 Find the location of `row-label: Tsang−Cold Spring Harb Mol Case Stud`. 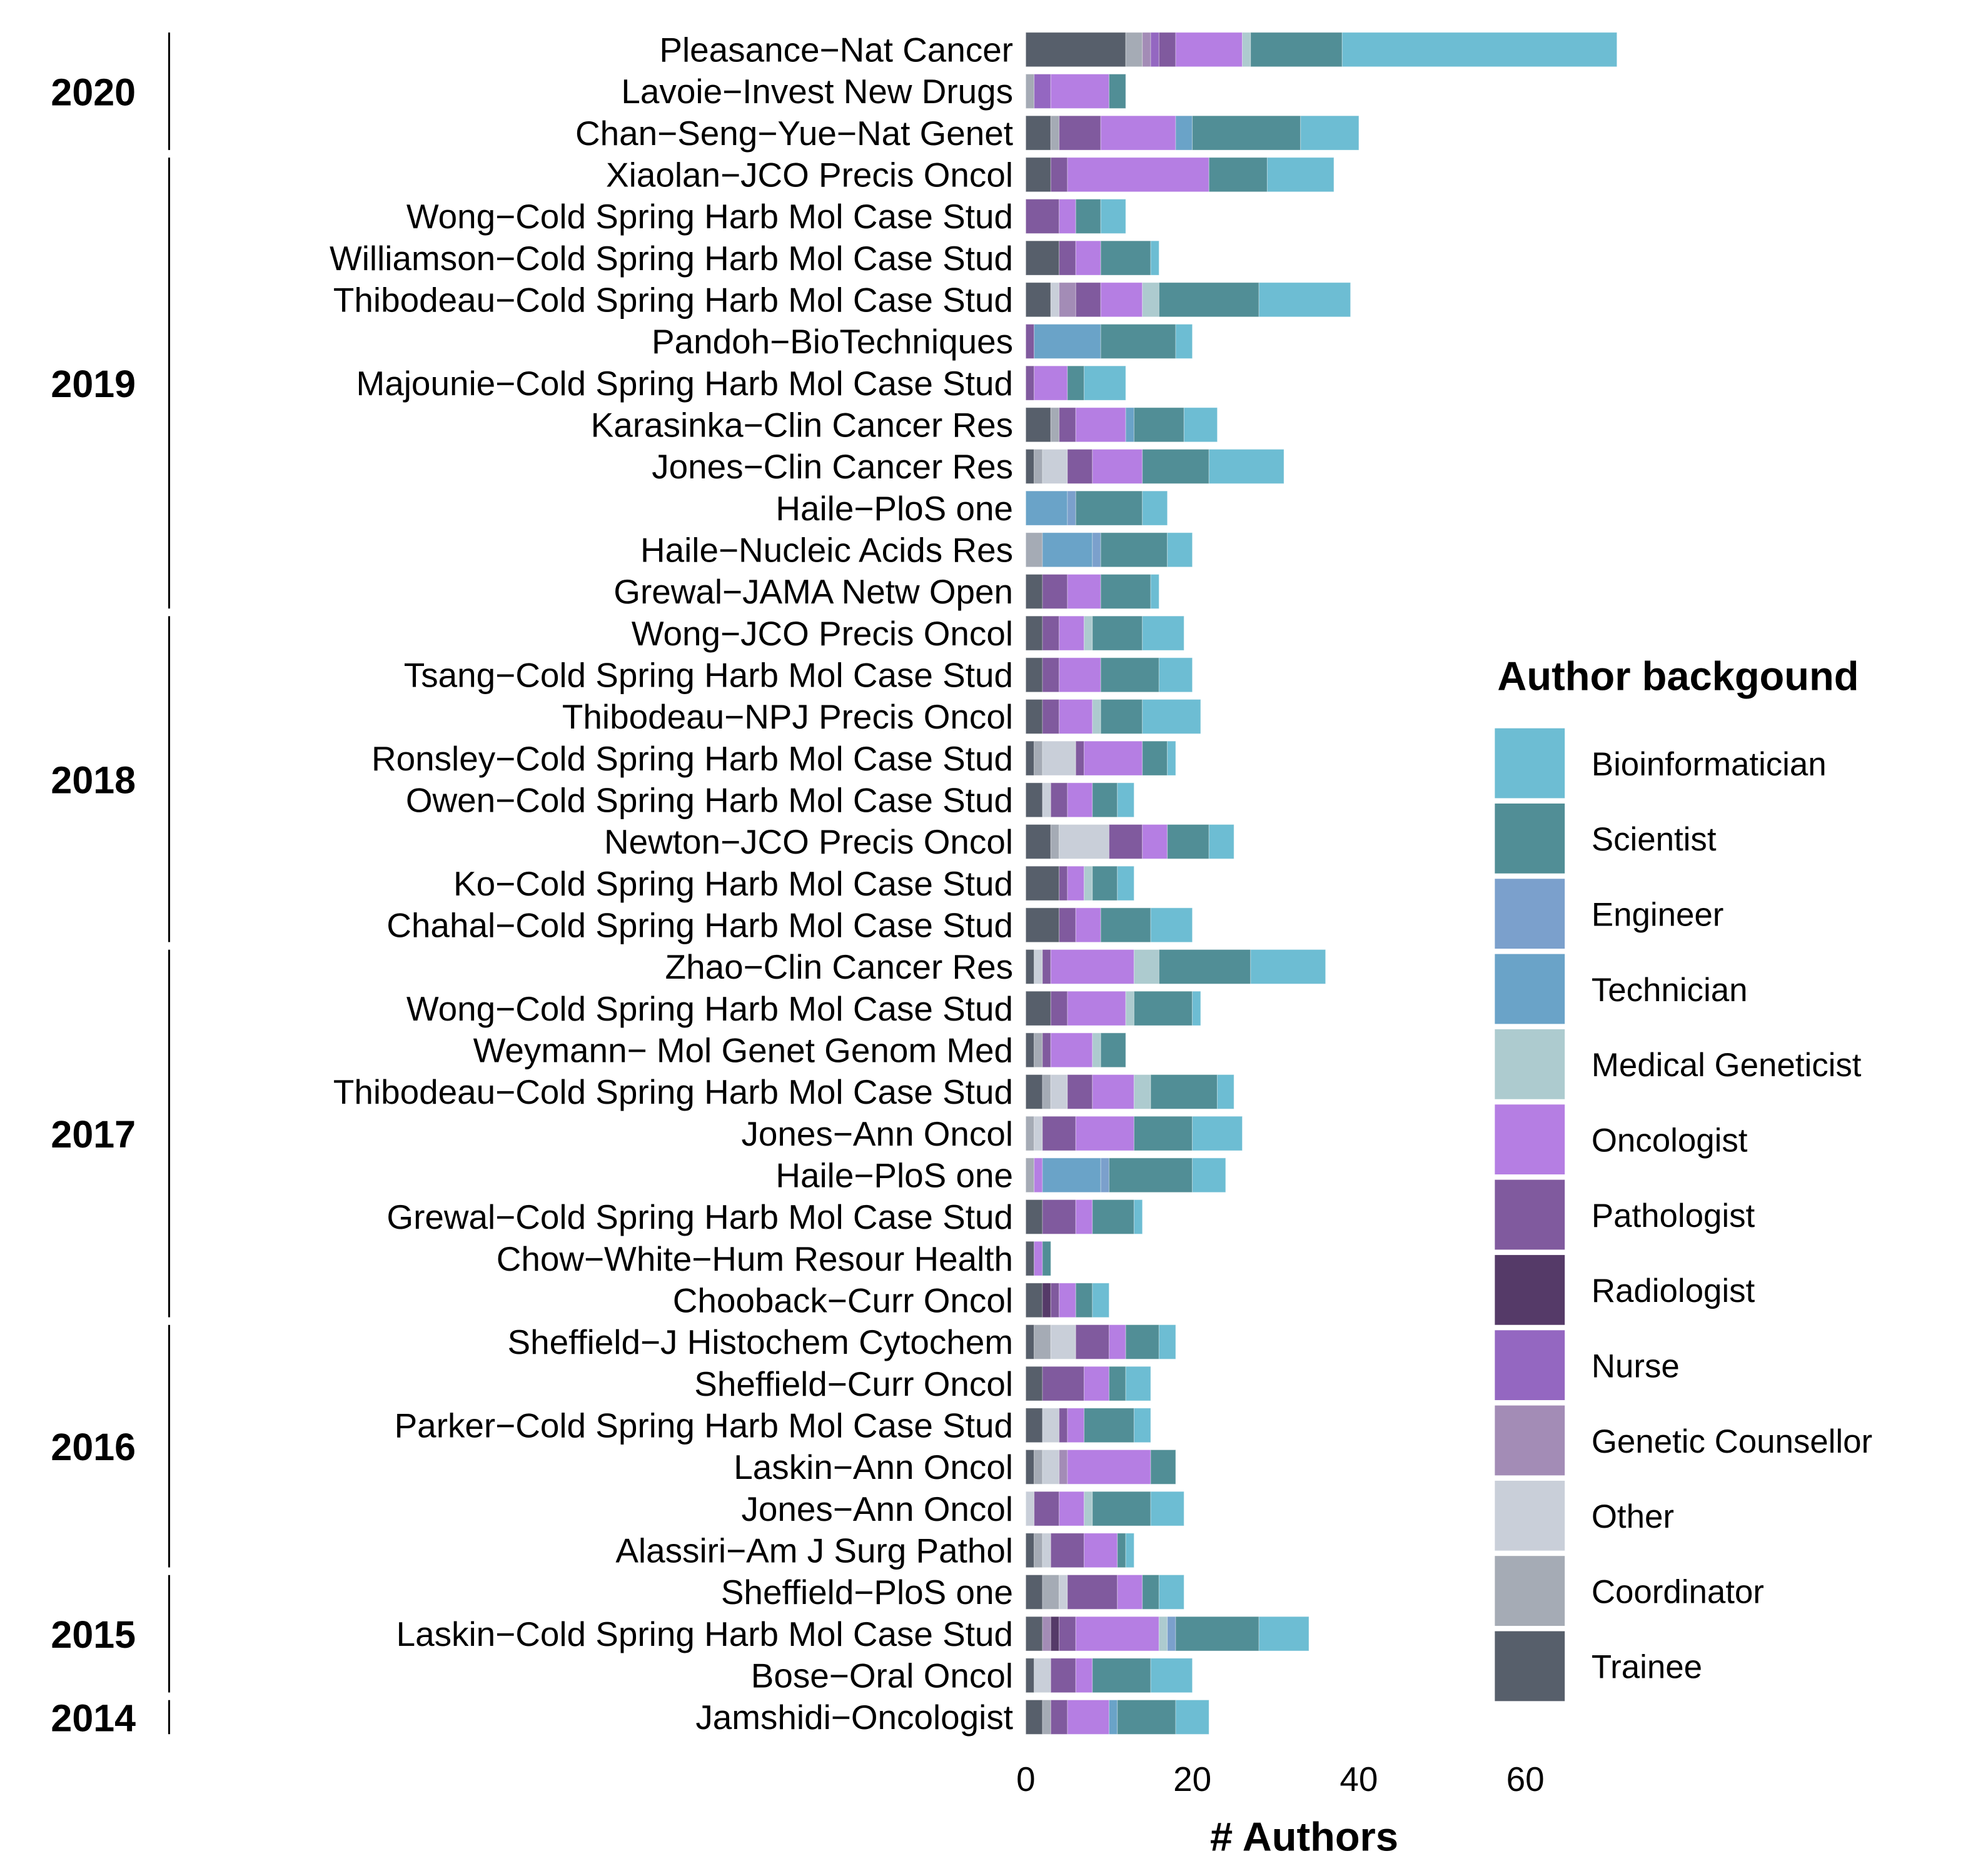

row-label: Tsang−Cold Spring Harb Mol Case Stud is located at coordinates (708, 675).